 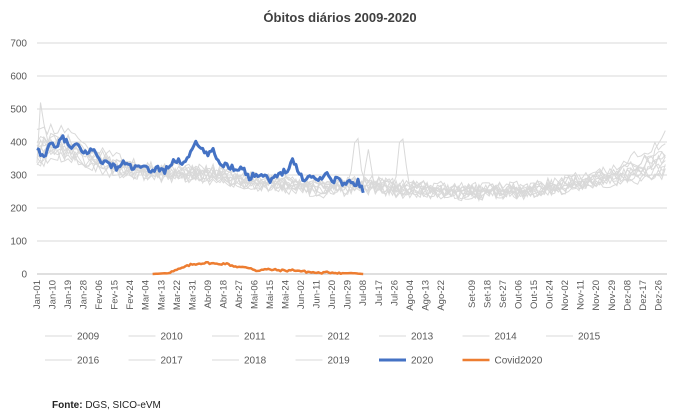 What do you see at coordinates (254, 294) in the screenshot?
I see `x-tick-label: Mai-06` at bounding box center [254, 294].